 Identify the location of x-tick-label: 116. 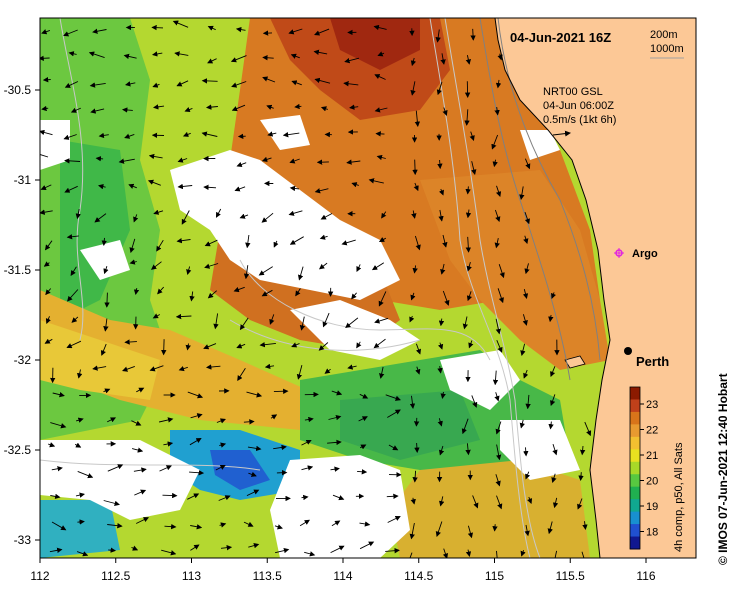
(645, 576).